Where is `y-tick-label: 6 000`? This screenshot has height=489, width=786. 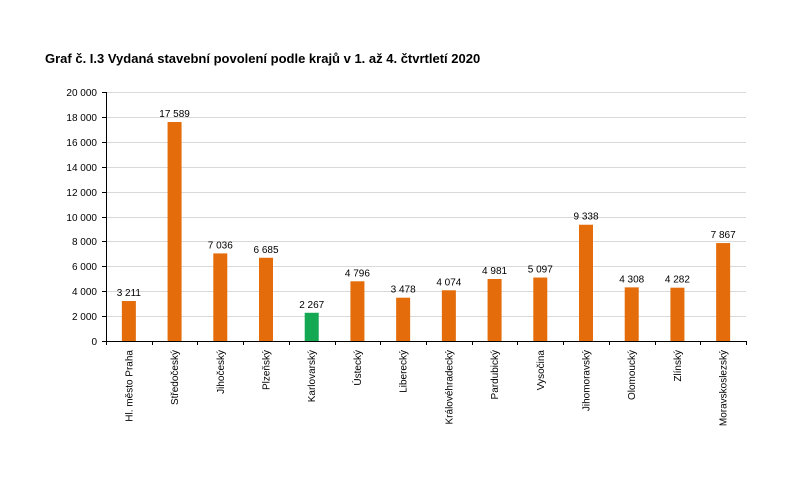 y-tick-label: 6 000 is located at coordinates (84, 267).